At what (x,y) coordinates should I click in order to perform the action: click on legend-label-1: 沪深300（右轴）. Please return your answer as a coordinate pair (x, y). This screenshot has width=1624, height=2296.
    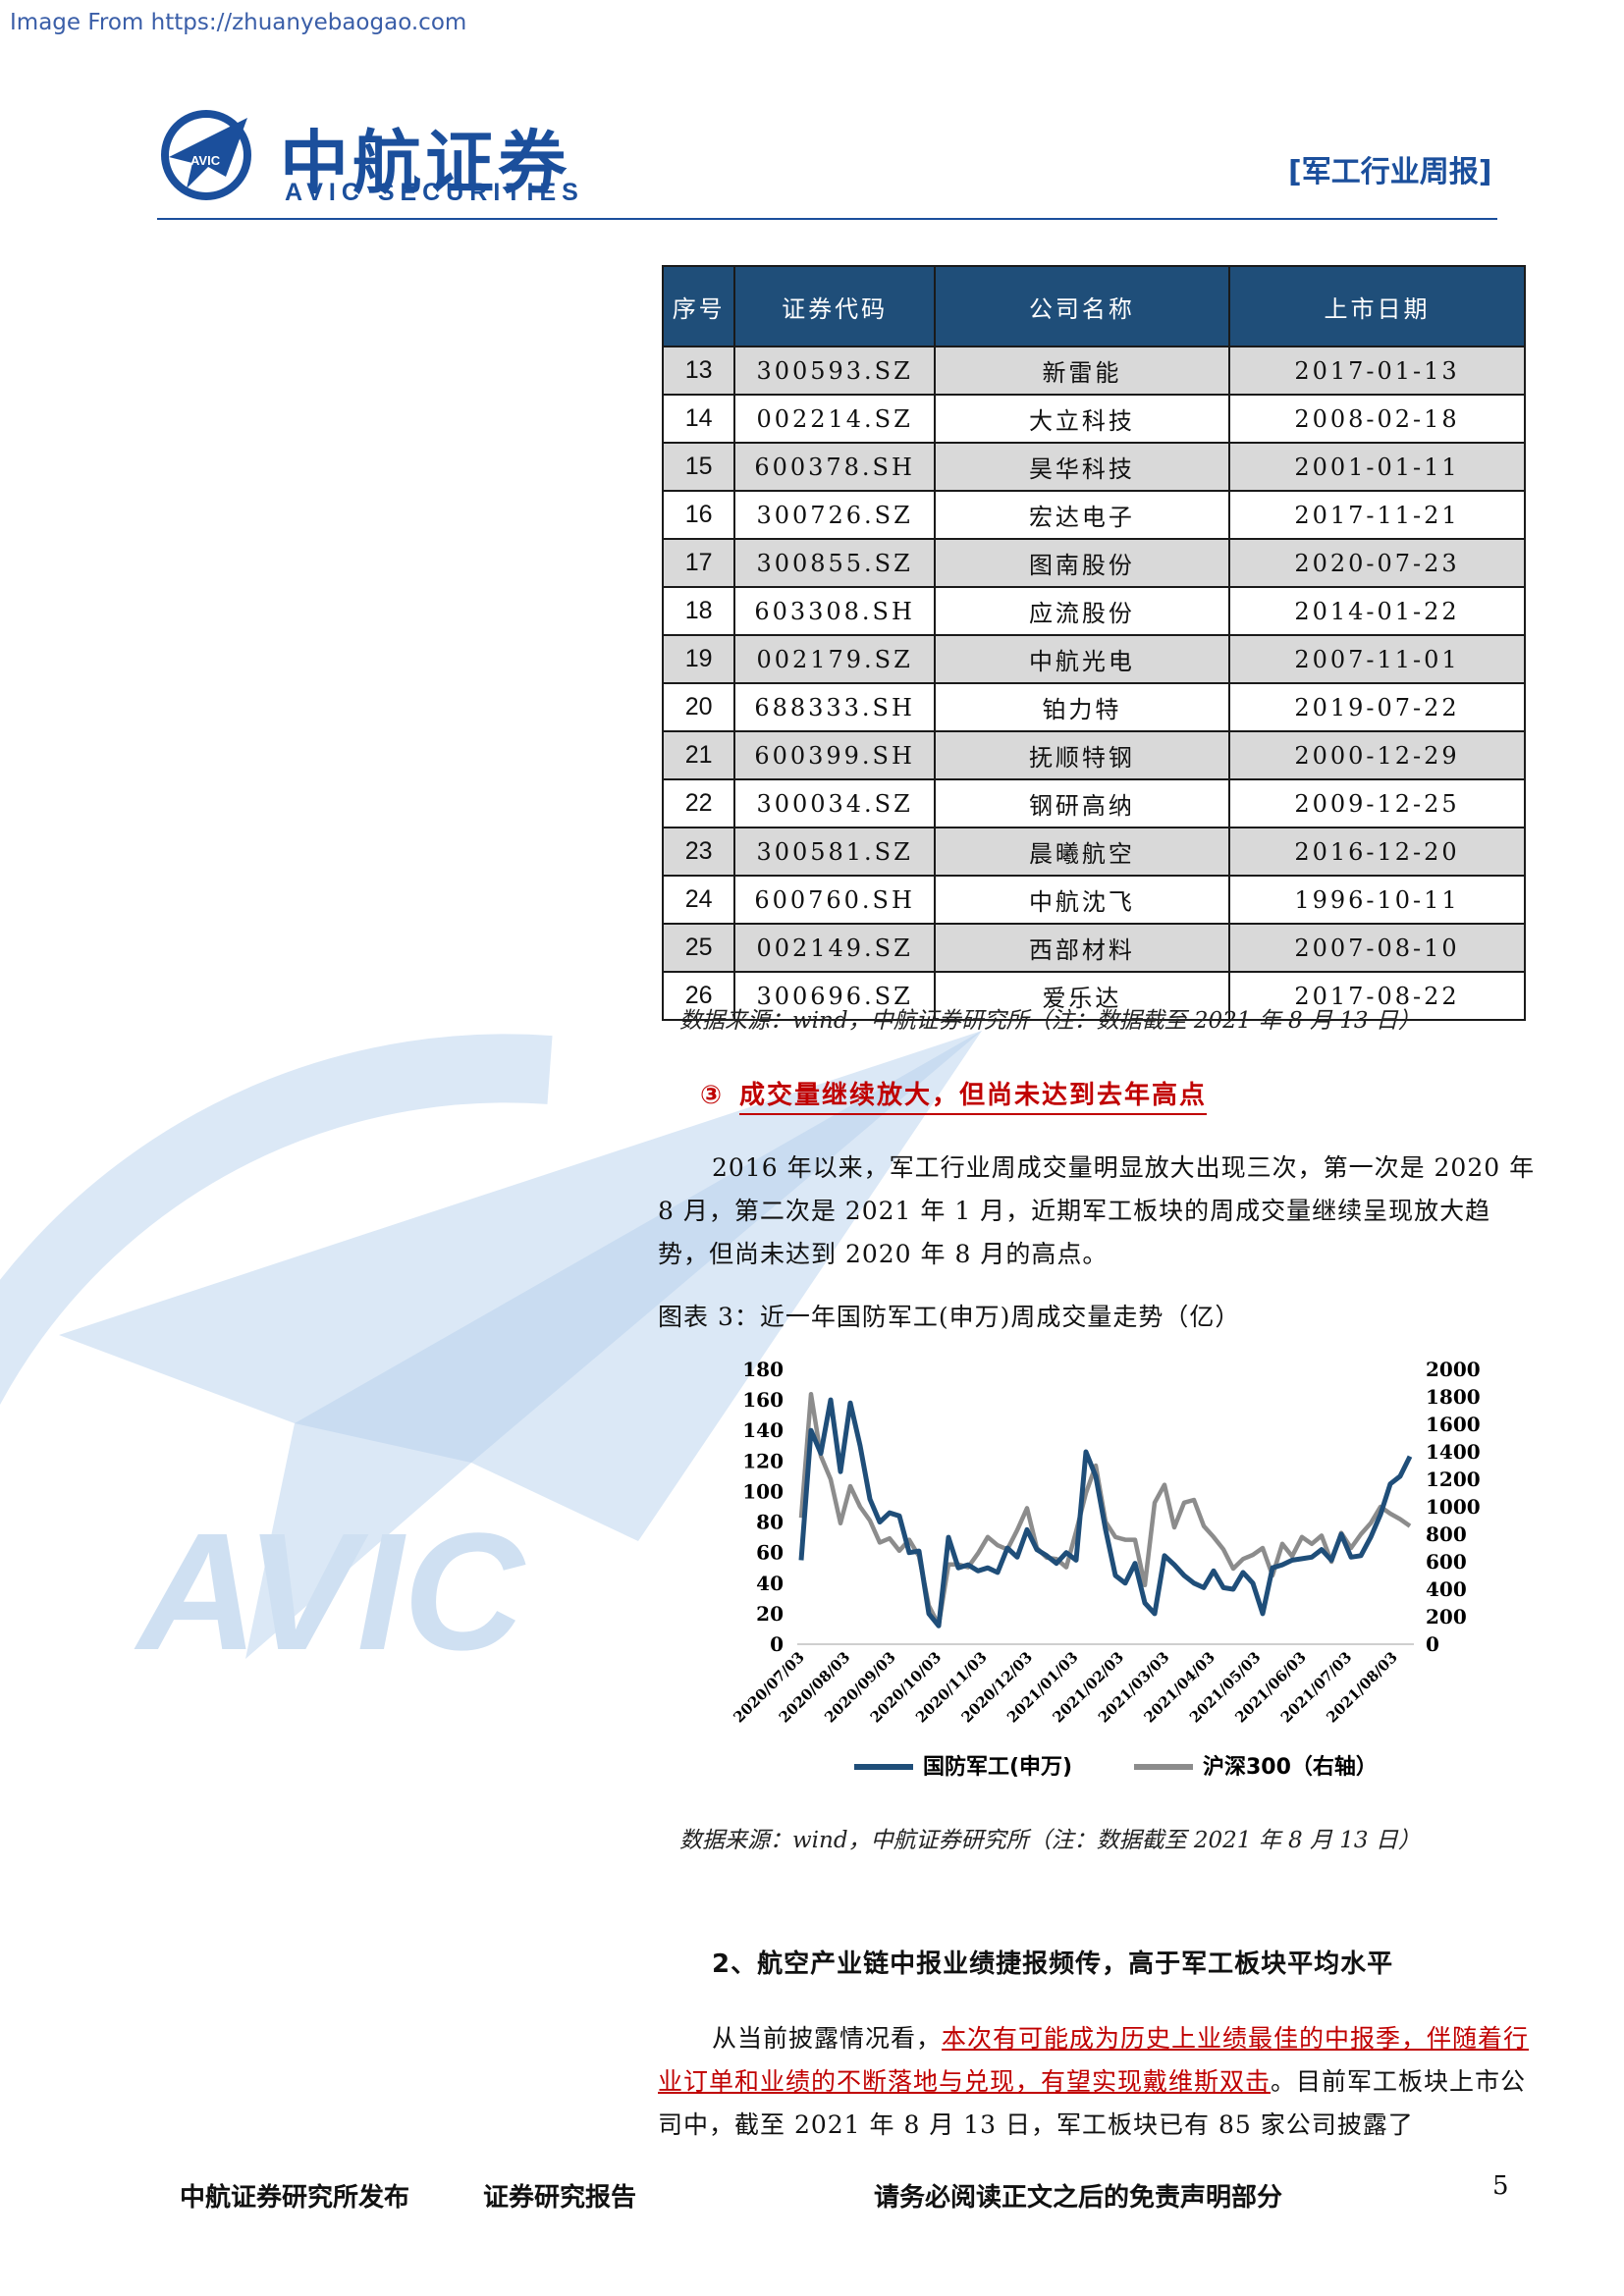
    Looking at the image, I should click on (1290, 1767).